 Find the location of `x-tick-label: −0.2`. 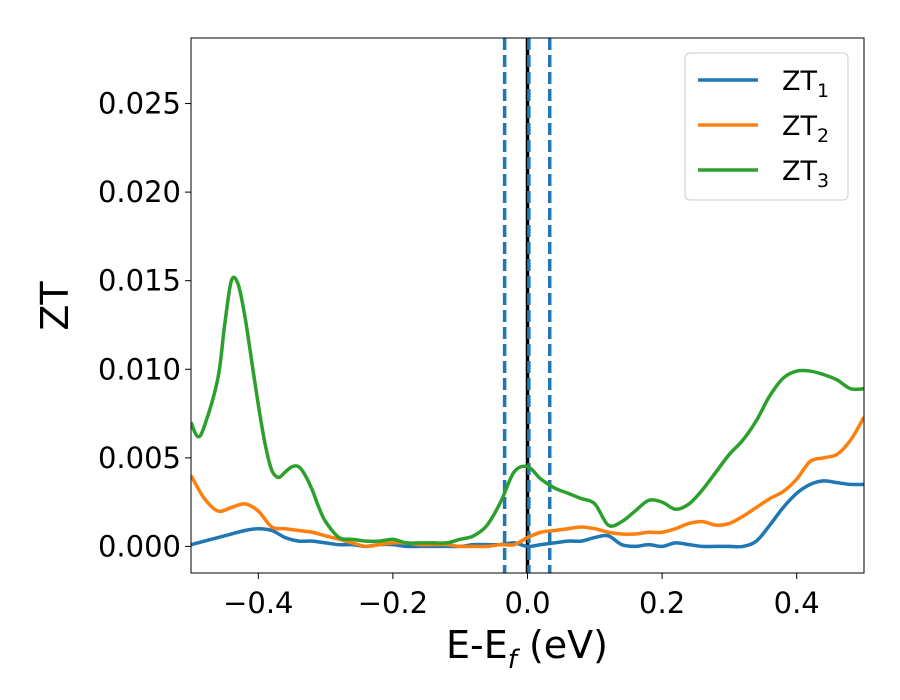

x-tick-label: −0.2 is located at coordinates (393, 603).